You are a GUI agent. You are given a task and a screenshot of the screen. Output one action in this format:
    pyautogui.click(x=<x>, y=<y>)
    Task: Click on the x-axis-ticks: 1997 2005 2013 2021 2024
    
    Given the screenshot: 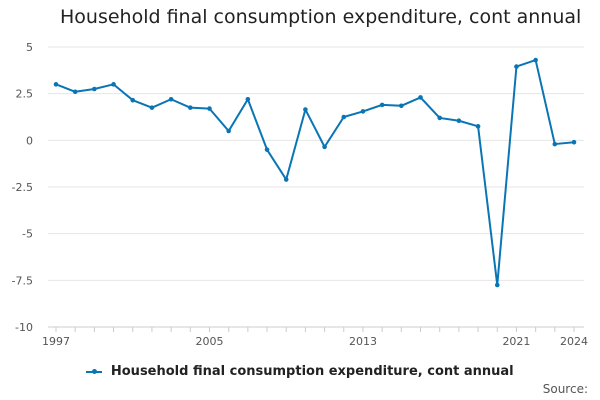 What is the action you would take?
    pyautogui.click(x=315, y=341)
    